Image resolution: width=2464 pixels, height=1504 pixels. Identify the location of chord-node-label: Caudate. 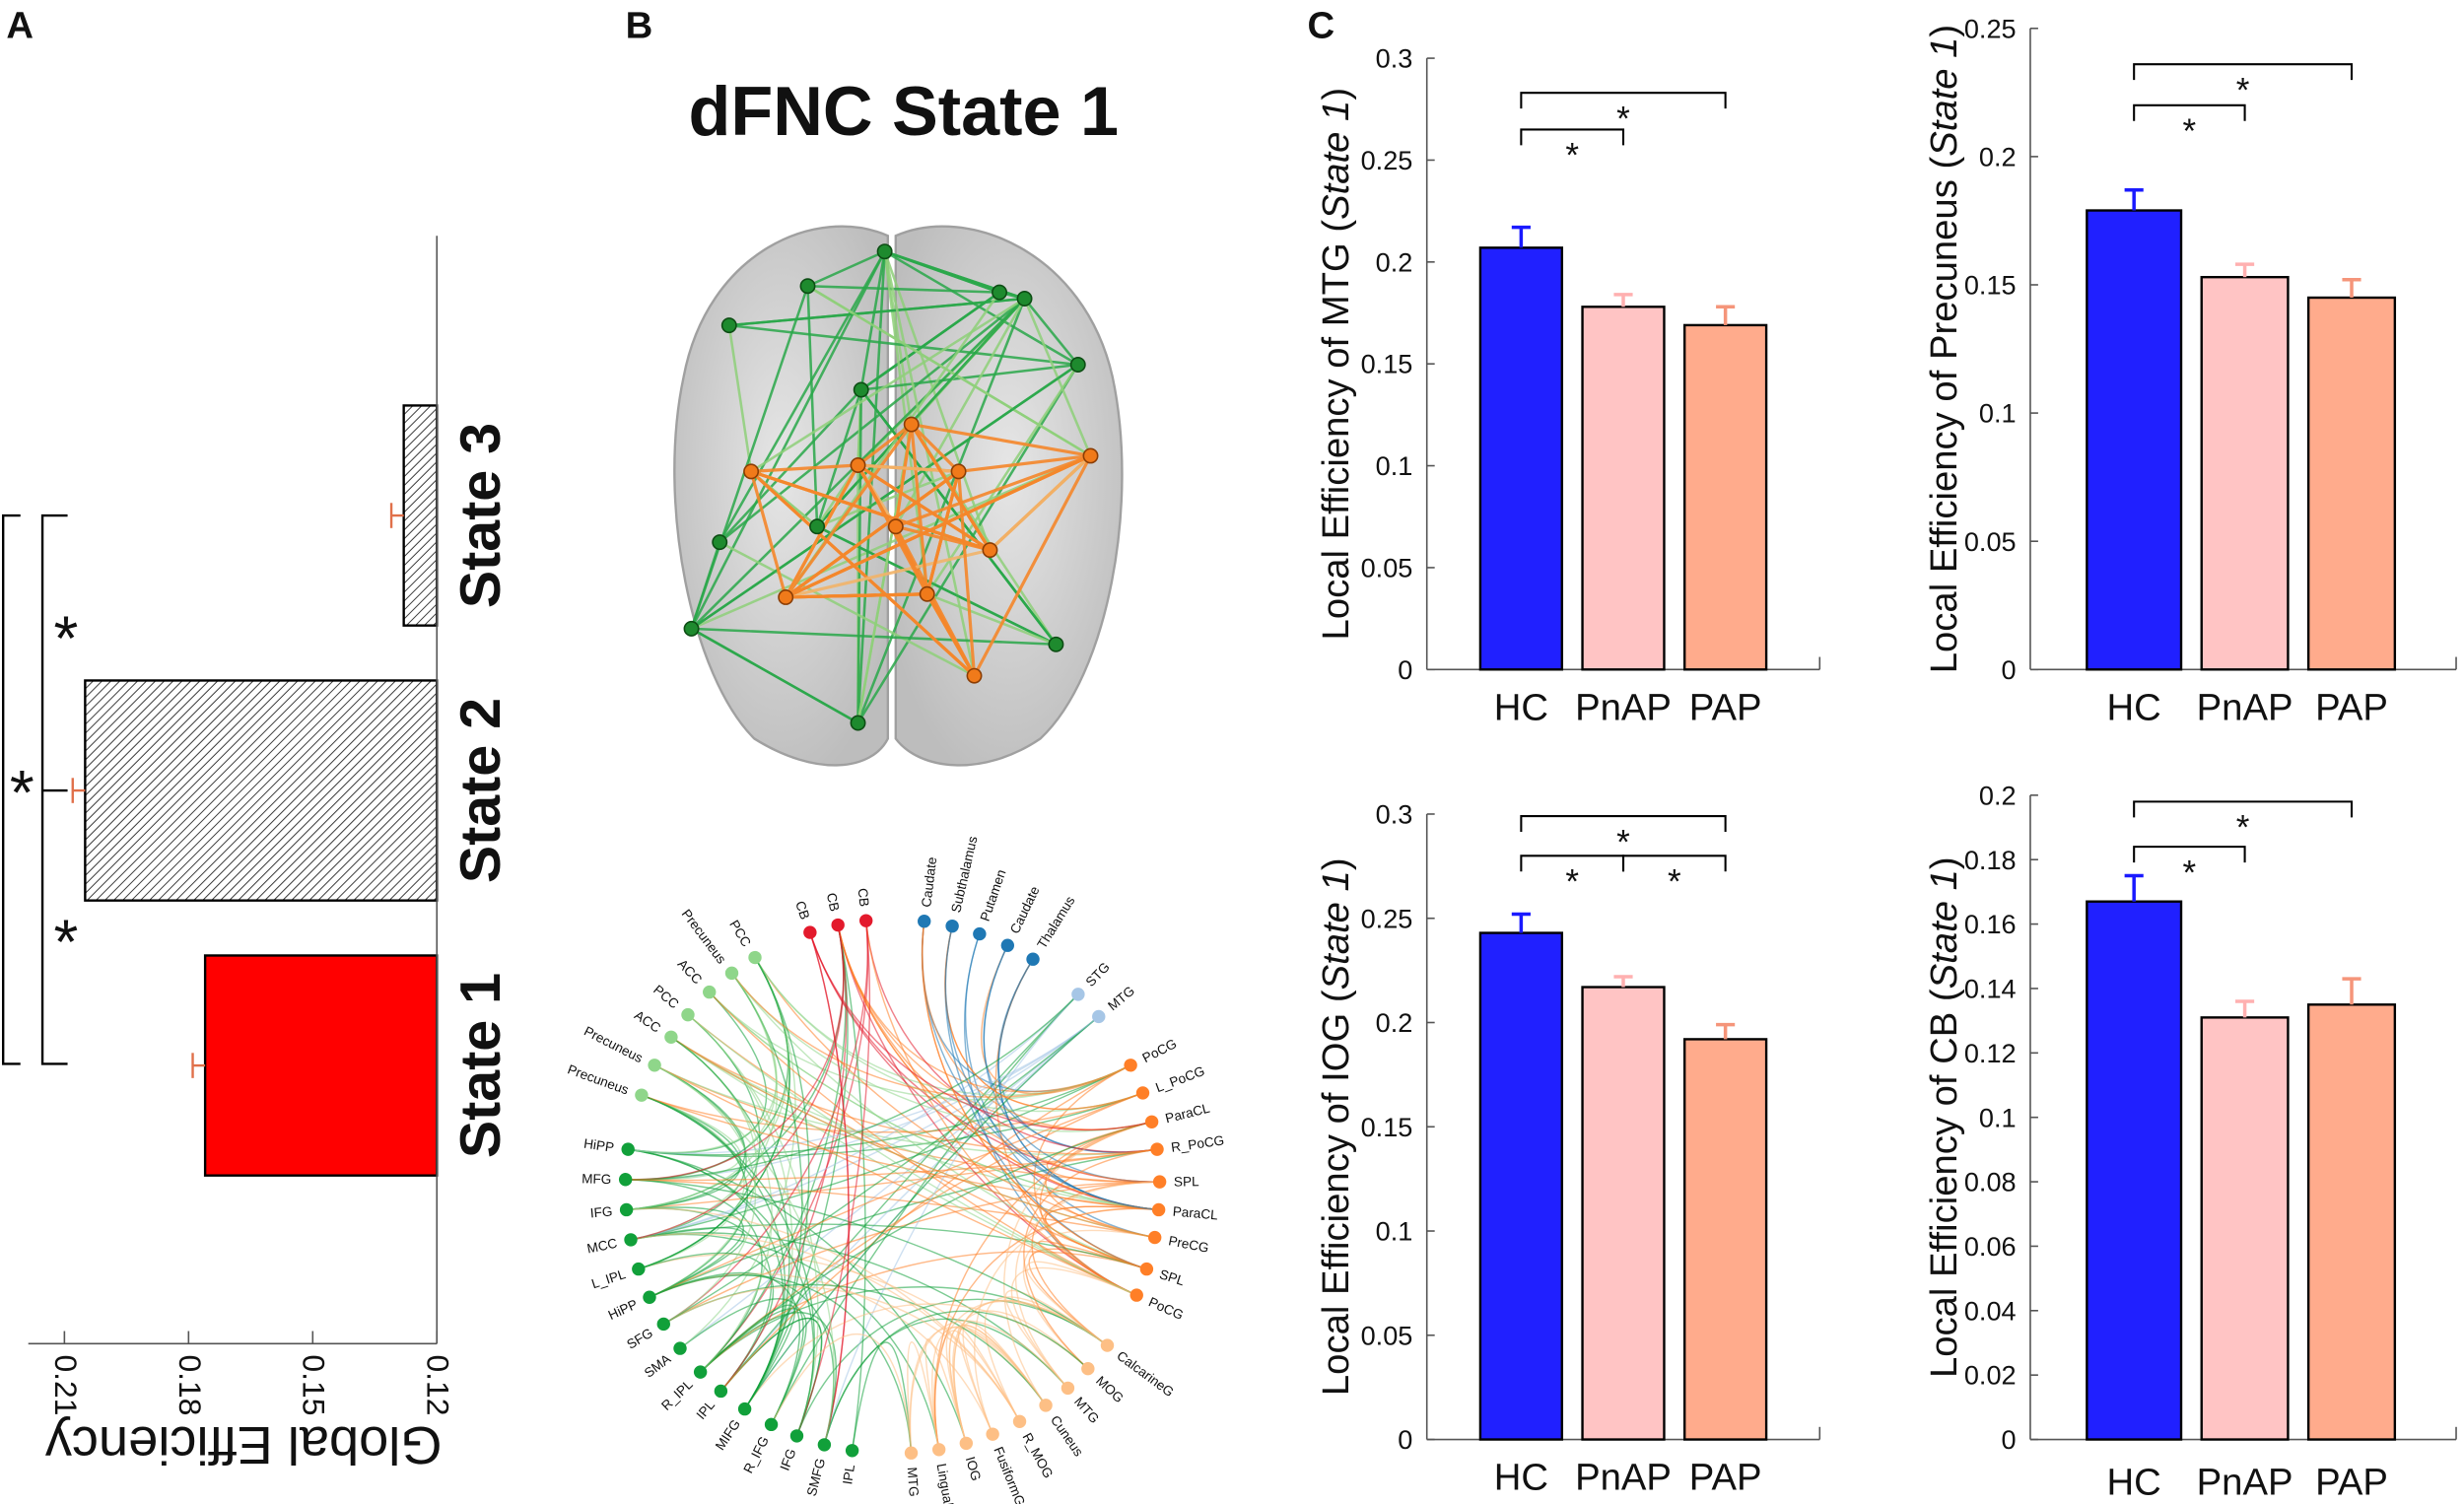
(929, 882).